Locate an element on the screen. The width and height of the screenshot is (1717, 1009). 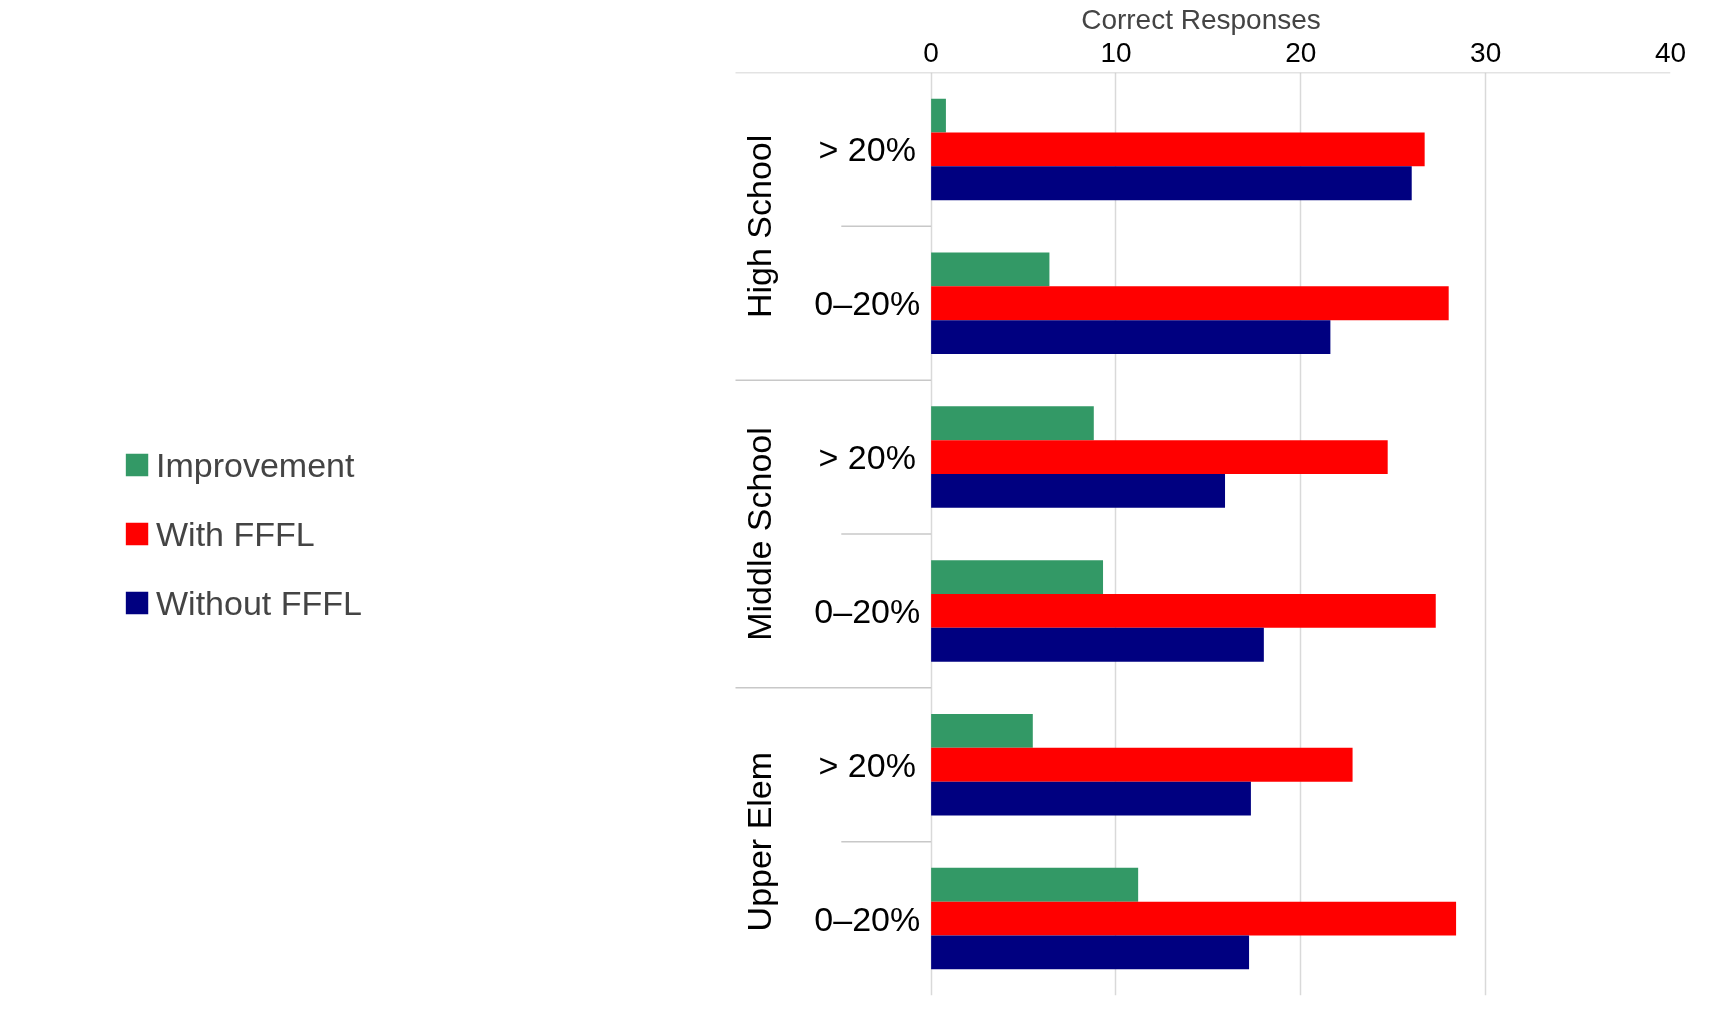
text: High School is located at coordinates (759, 226).